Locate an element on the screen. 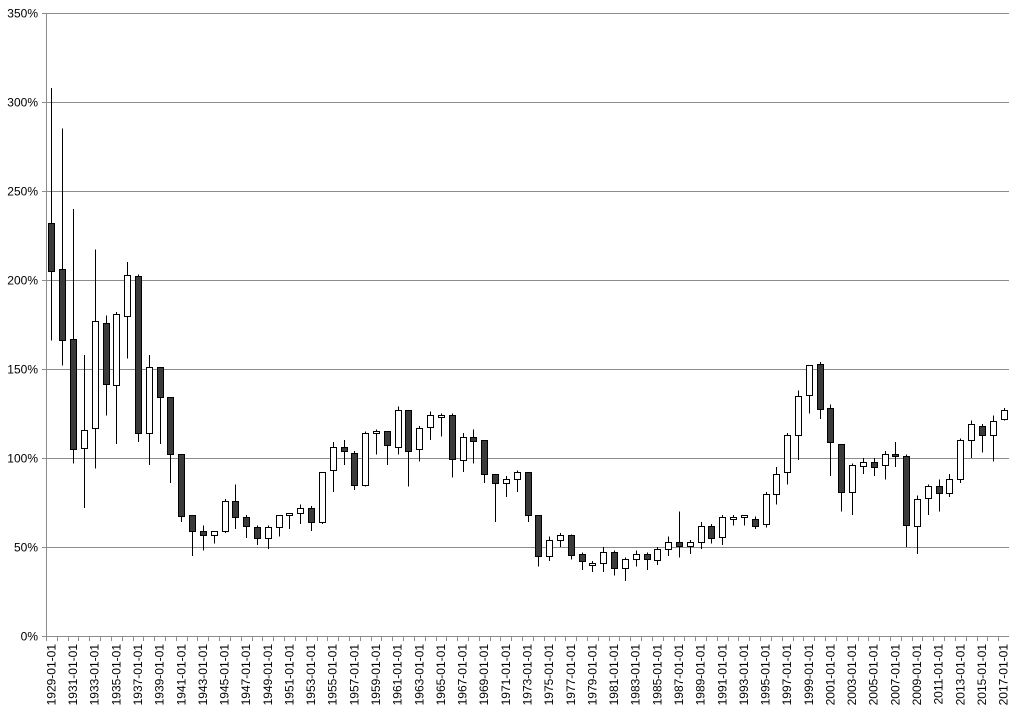 This screenshot has height=719, width=1022. x-tick-label: 1949-01-01 is located at coordinates (268, 675).